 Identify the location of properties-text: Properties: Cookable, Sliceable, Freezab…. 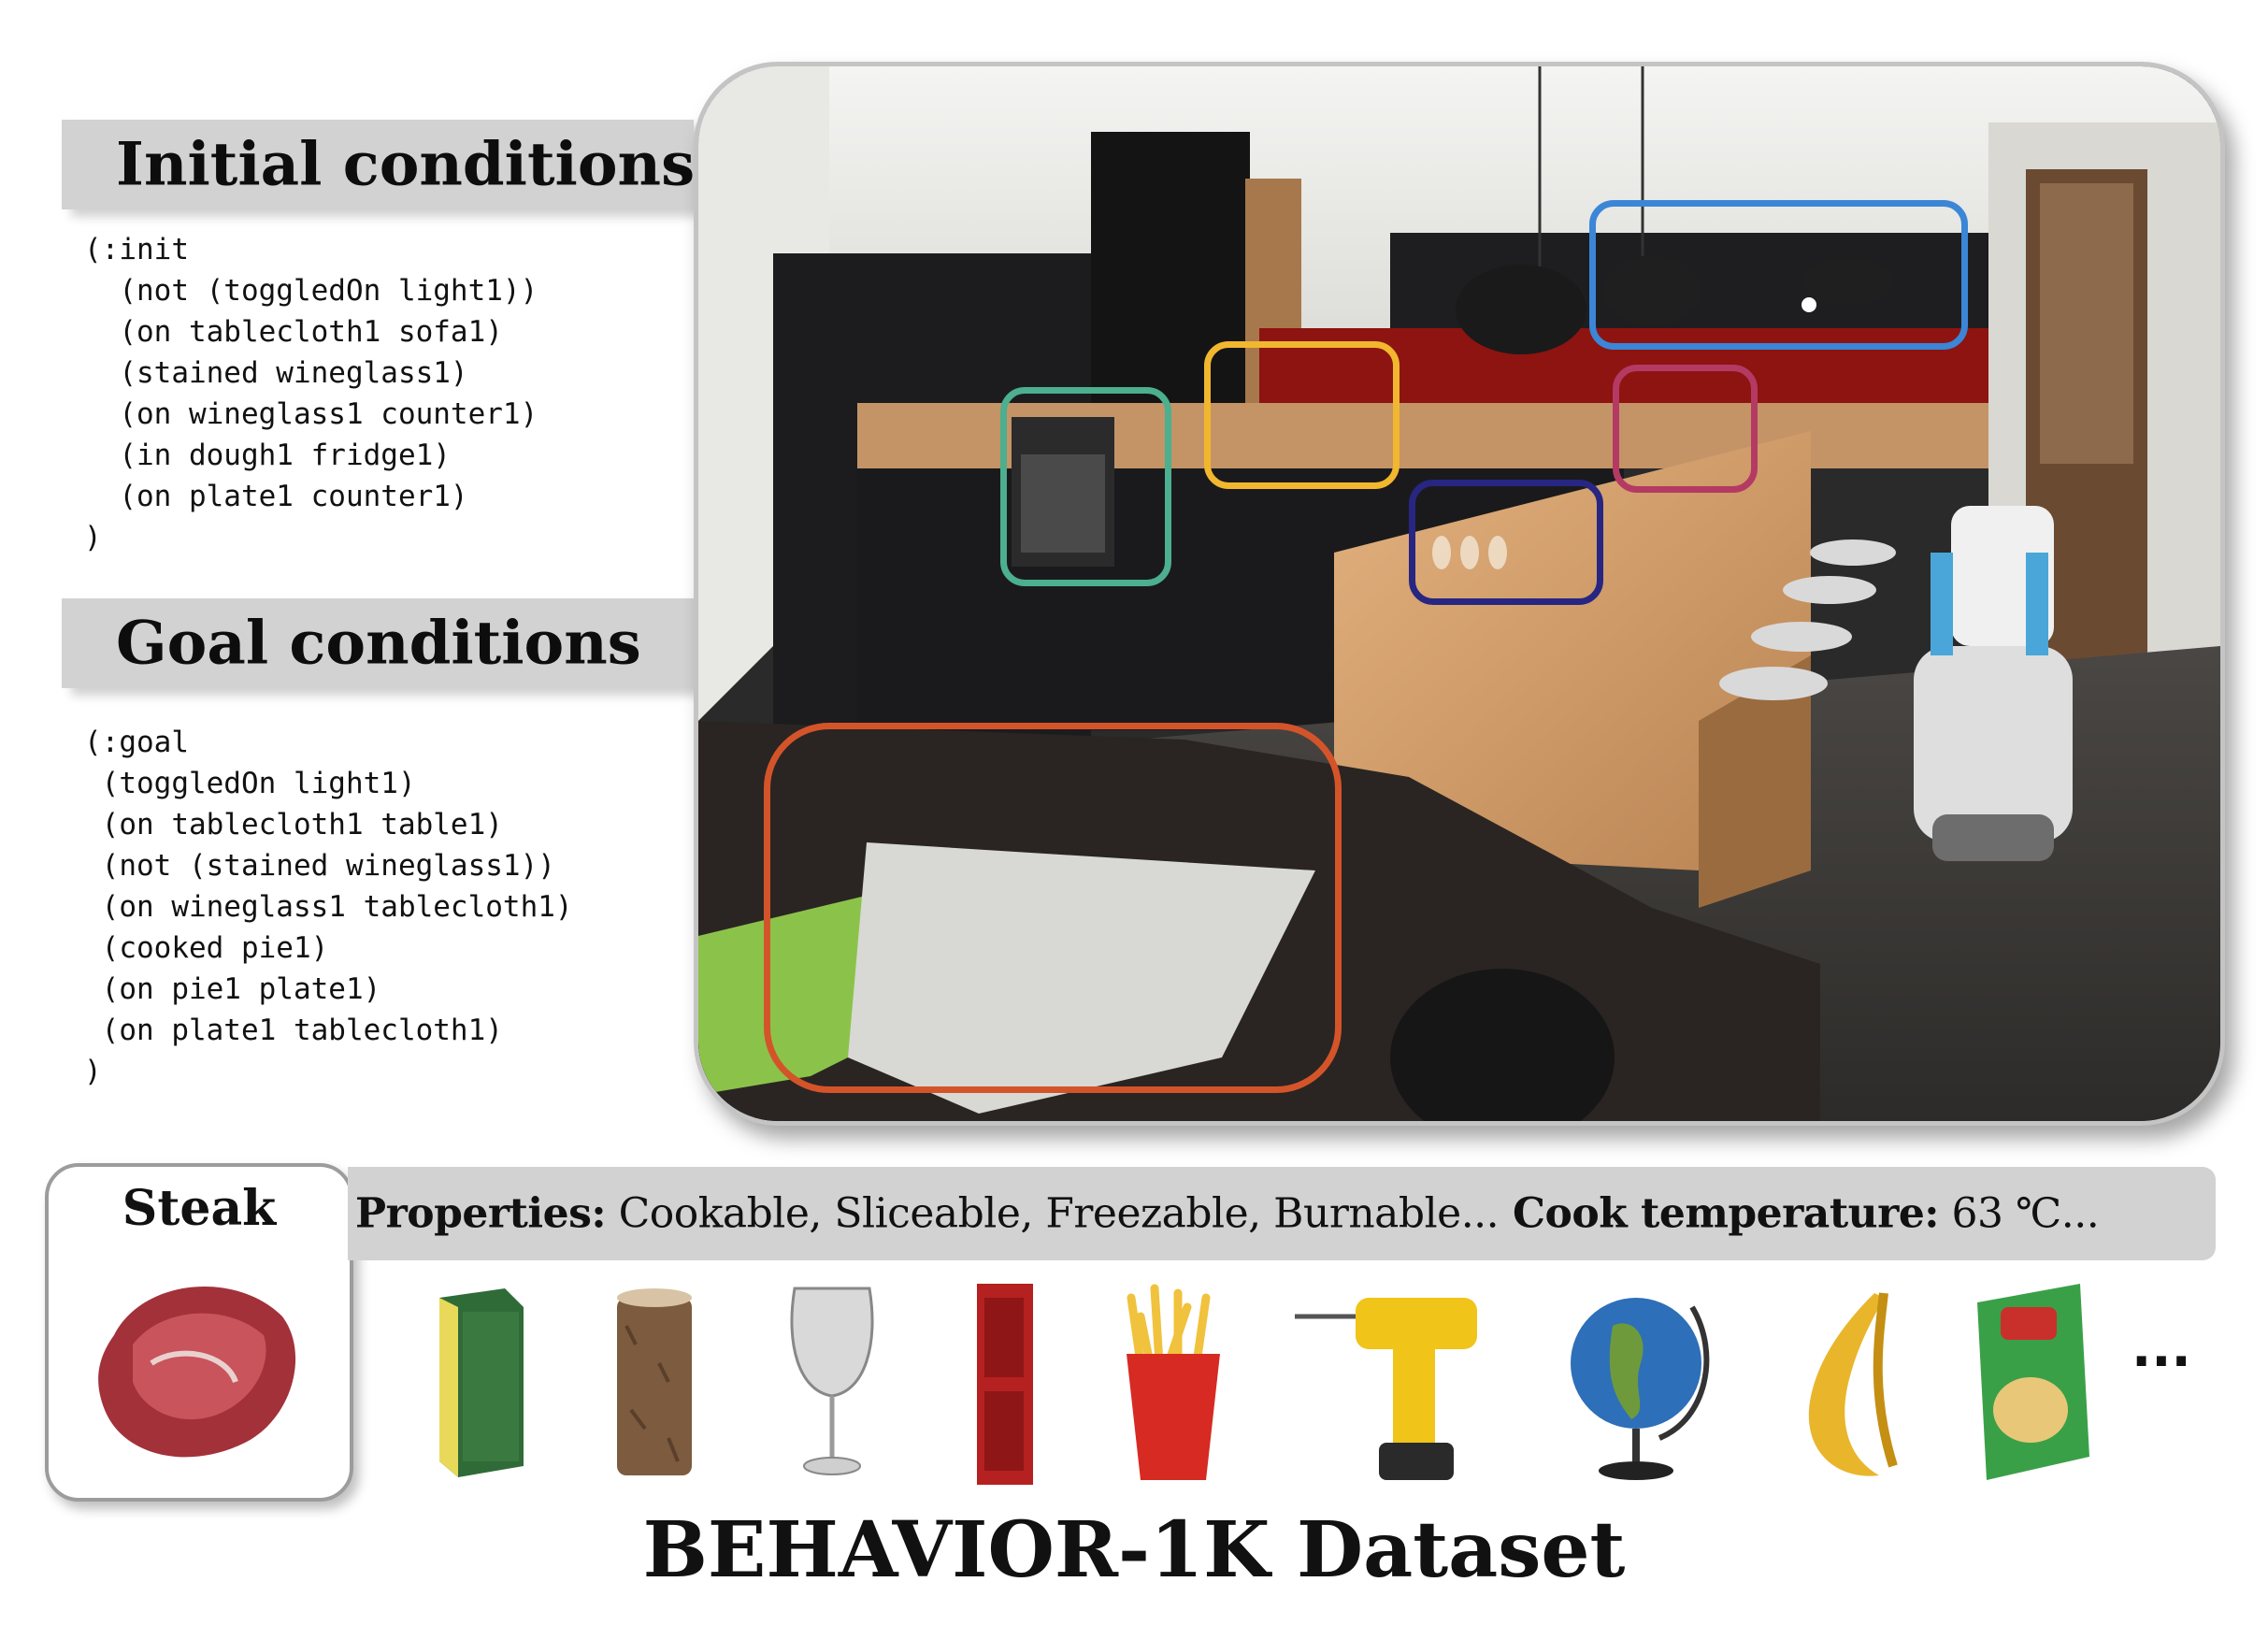
(1227, 1213).